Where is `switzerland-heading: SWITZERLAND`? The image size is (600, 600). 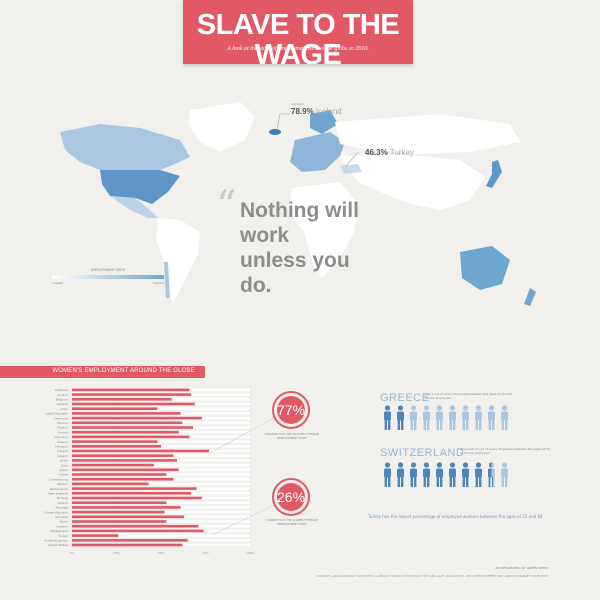
switzerland-heading: SWITZERLAND is located at coordinates (422, 453).